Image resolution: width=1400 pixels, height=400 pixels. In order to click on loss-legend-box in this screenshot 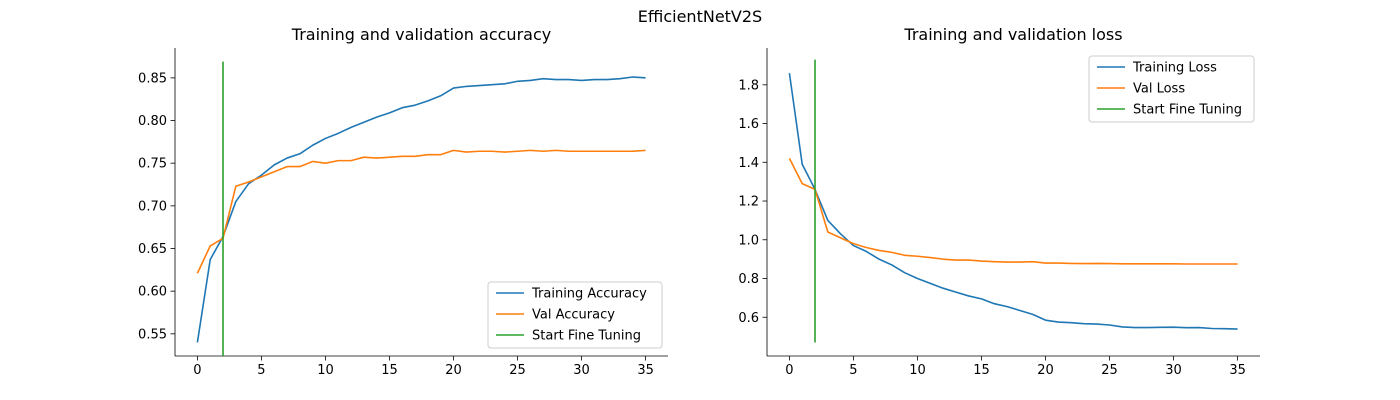, I will do `click(1171, 89)`.